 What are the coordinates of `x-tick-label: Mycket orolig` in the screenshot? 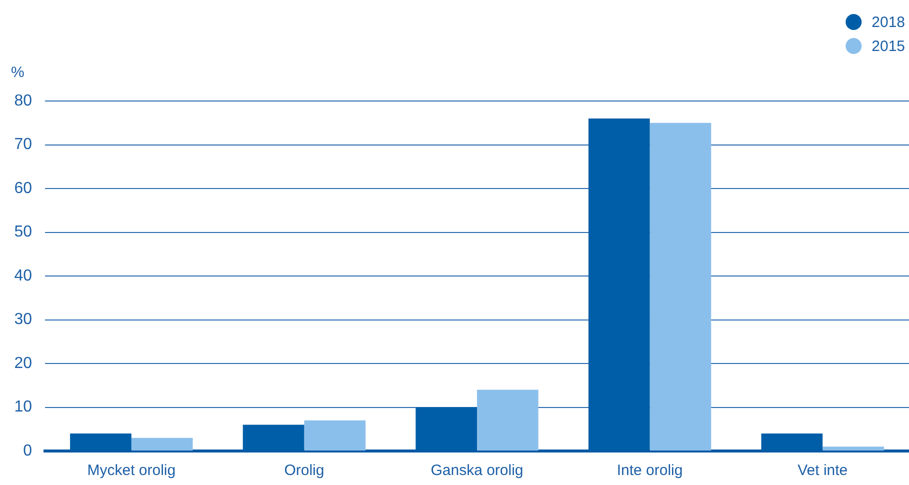 It's located at (131, 471).